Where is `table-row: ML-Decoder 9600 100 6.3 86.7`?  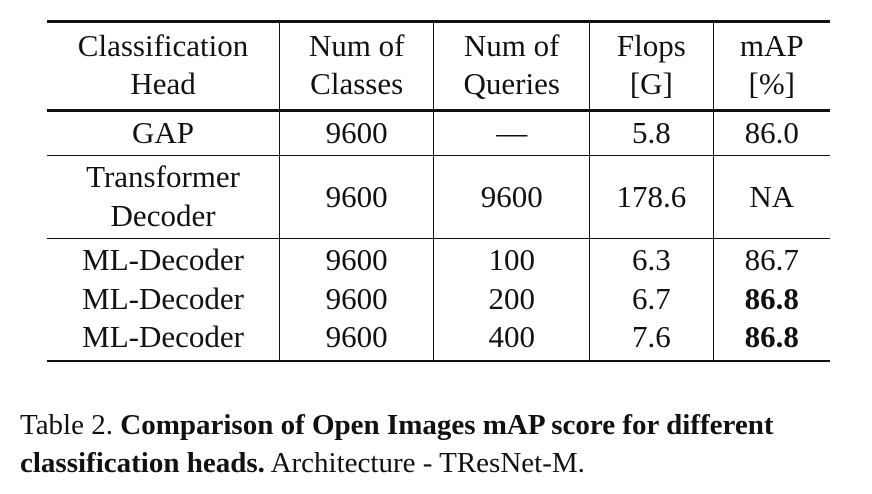 table-row: ML-Decoder 9600 100 6.3 86.7 is located at coordinates (438, 259).